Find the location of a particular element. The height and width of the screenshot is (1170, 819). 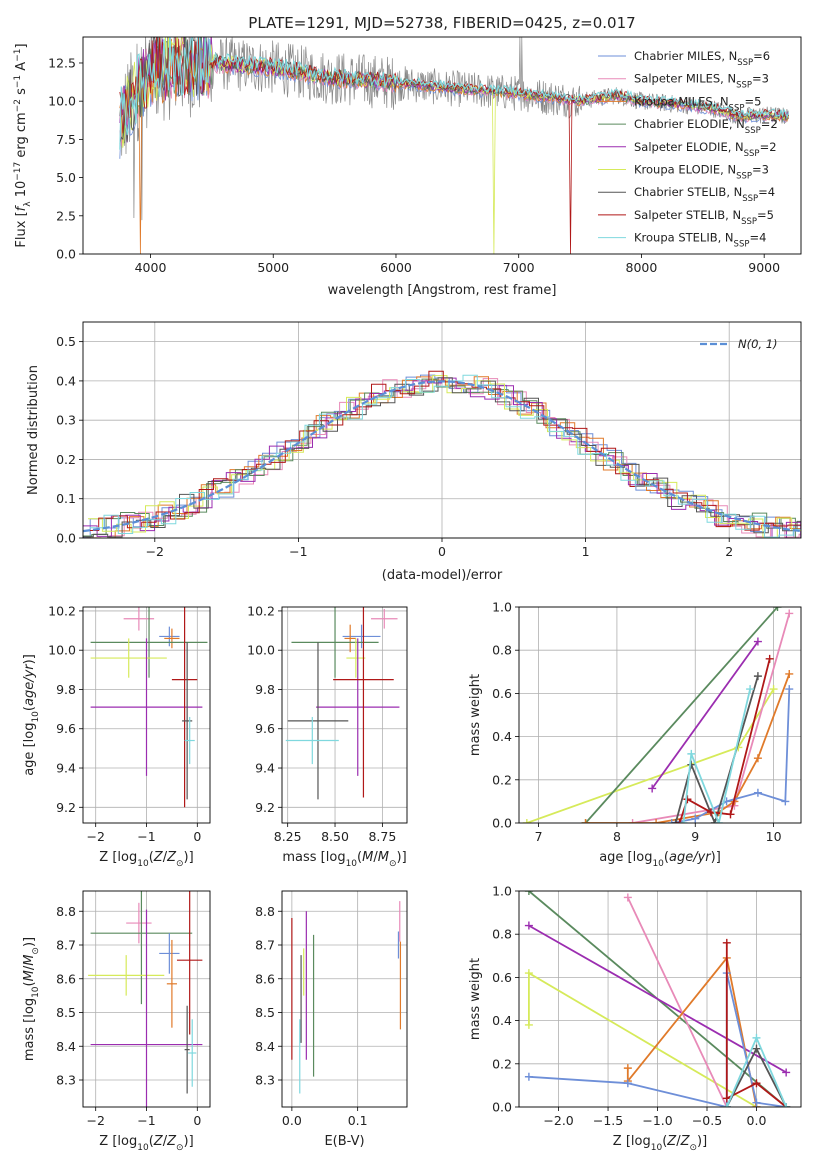

marker-kroupa-elodie is located at coordinates (528, 973).